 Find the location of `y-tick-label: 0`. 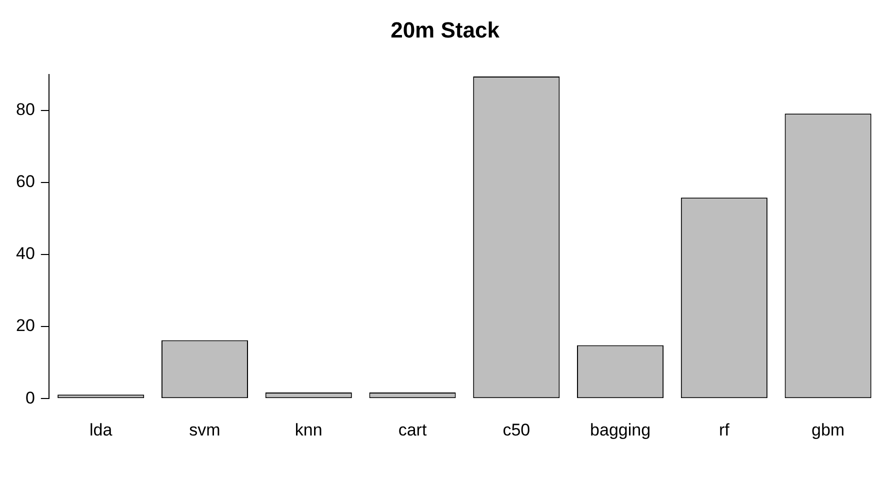

y-tick-label: 0 is located at coordinates (30, 398).